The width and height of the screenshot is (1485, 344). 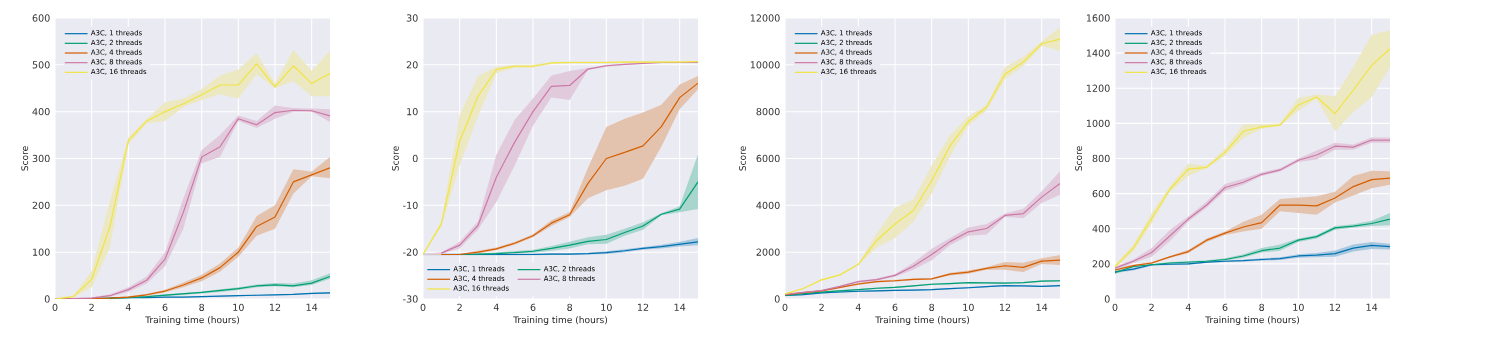 What do you see at coordinates (1098, 53) in the screenshot?
I see `y-tick-label: 1400` at bounding box center [1098, 53].